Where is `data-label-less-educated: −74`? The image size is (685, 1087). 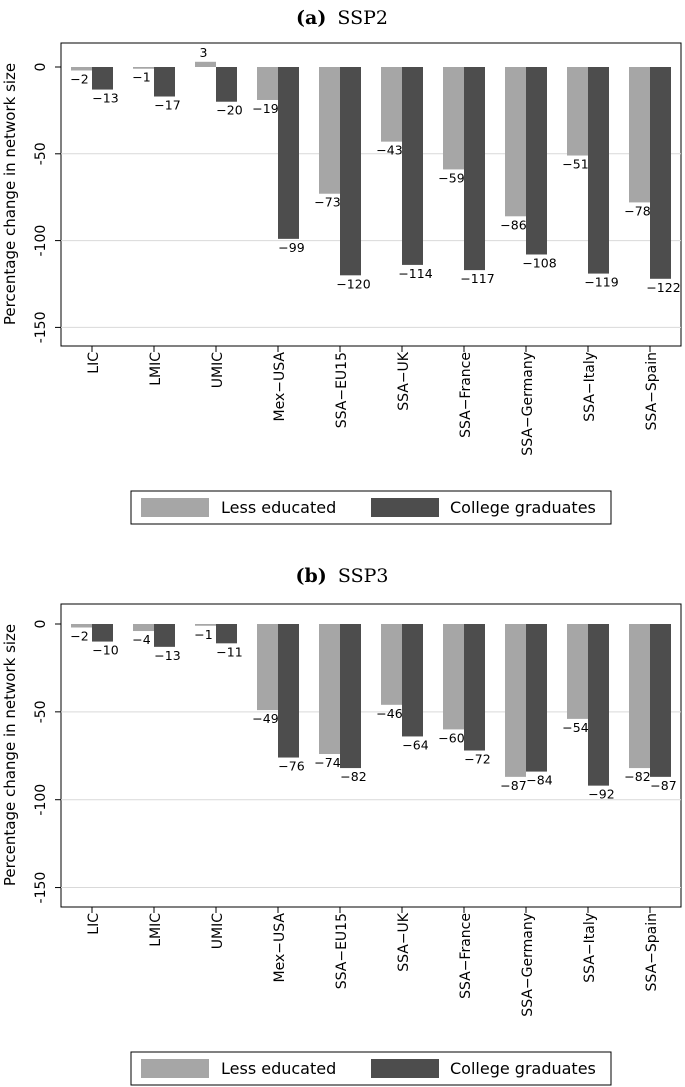
data-label-less-educated: −74 is located at coordinates (327, 762).